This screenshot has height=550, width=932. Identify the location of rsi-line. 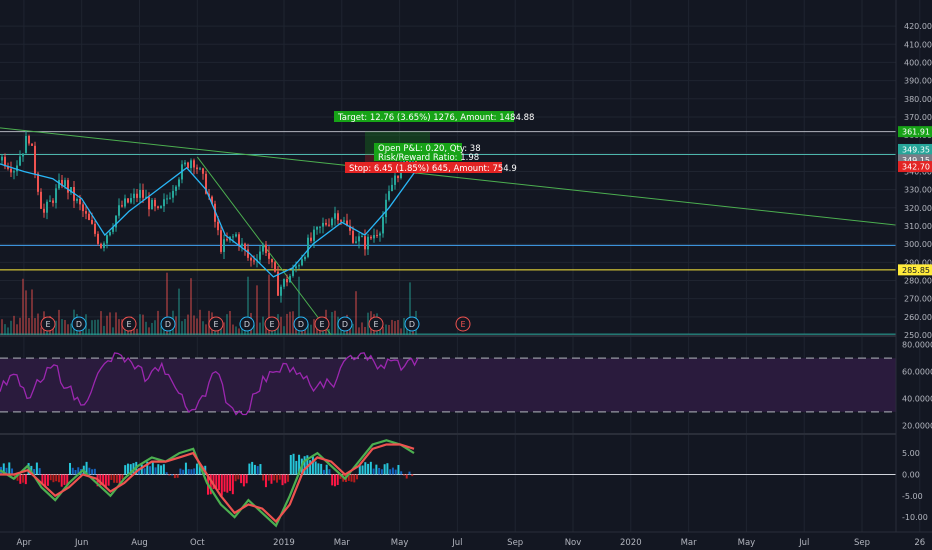
(209, 384).